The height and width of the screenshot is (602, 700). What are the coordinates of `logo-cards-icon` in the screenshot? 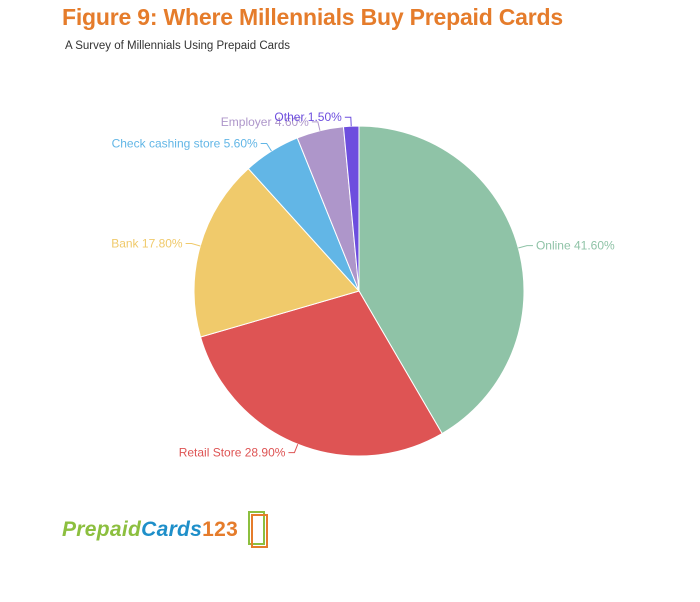 It's located at (258, 529).